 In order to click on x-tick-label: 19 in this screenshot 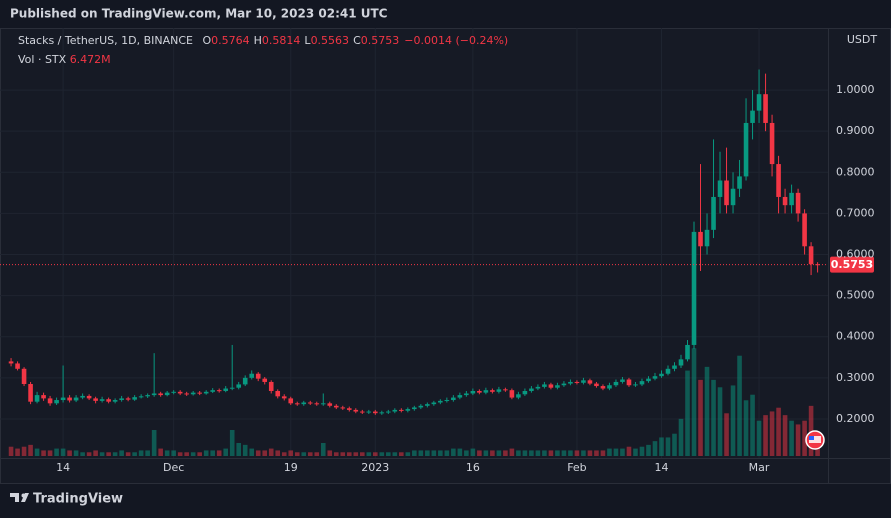, I will do `click(291, 467)`.